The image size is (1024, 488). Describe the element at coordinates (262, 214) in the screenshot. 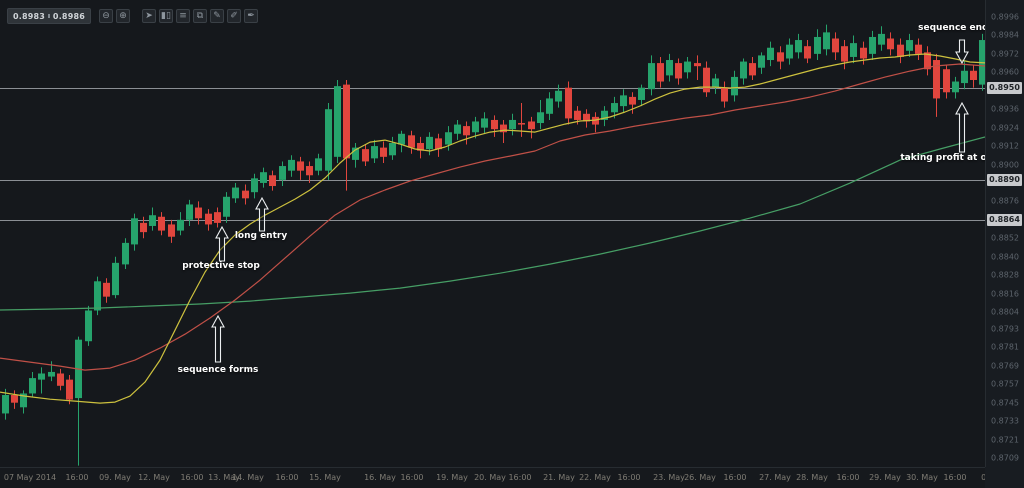

I see `annotation-arrow-icon` at that location.